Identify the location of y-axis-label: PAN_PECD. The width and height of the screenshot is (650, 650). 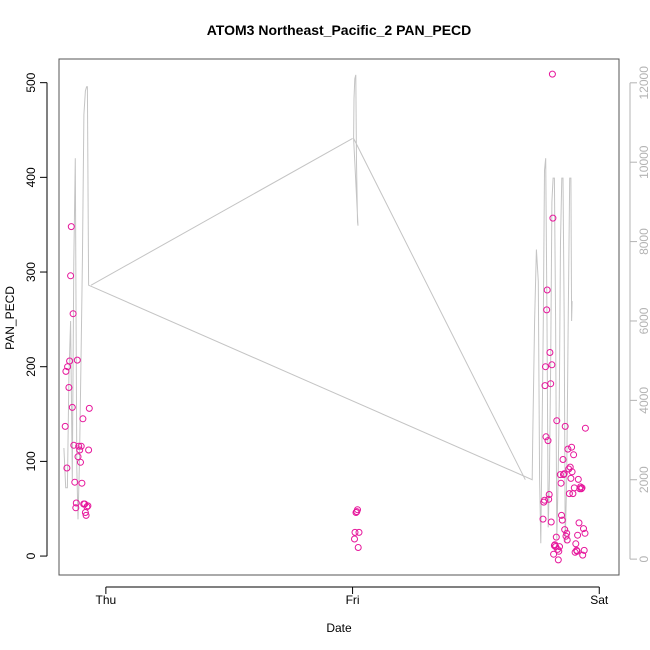
(10, 318).